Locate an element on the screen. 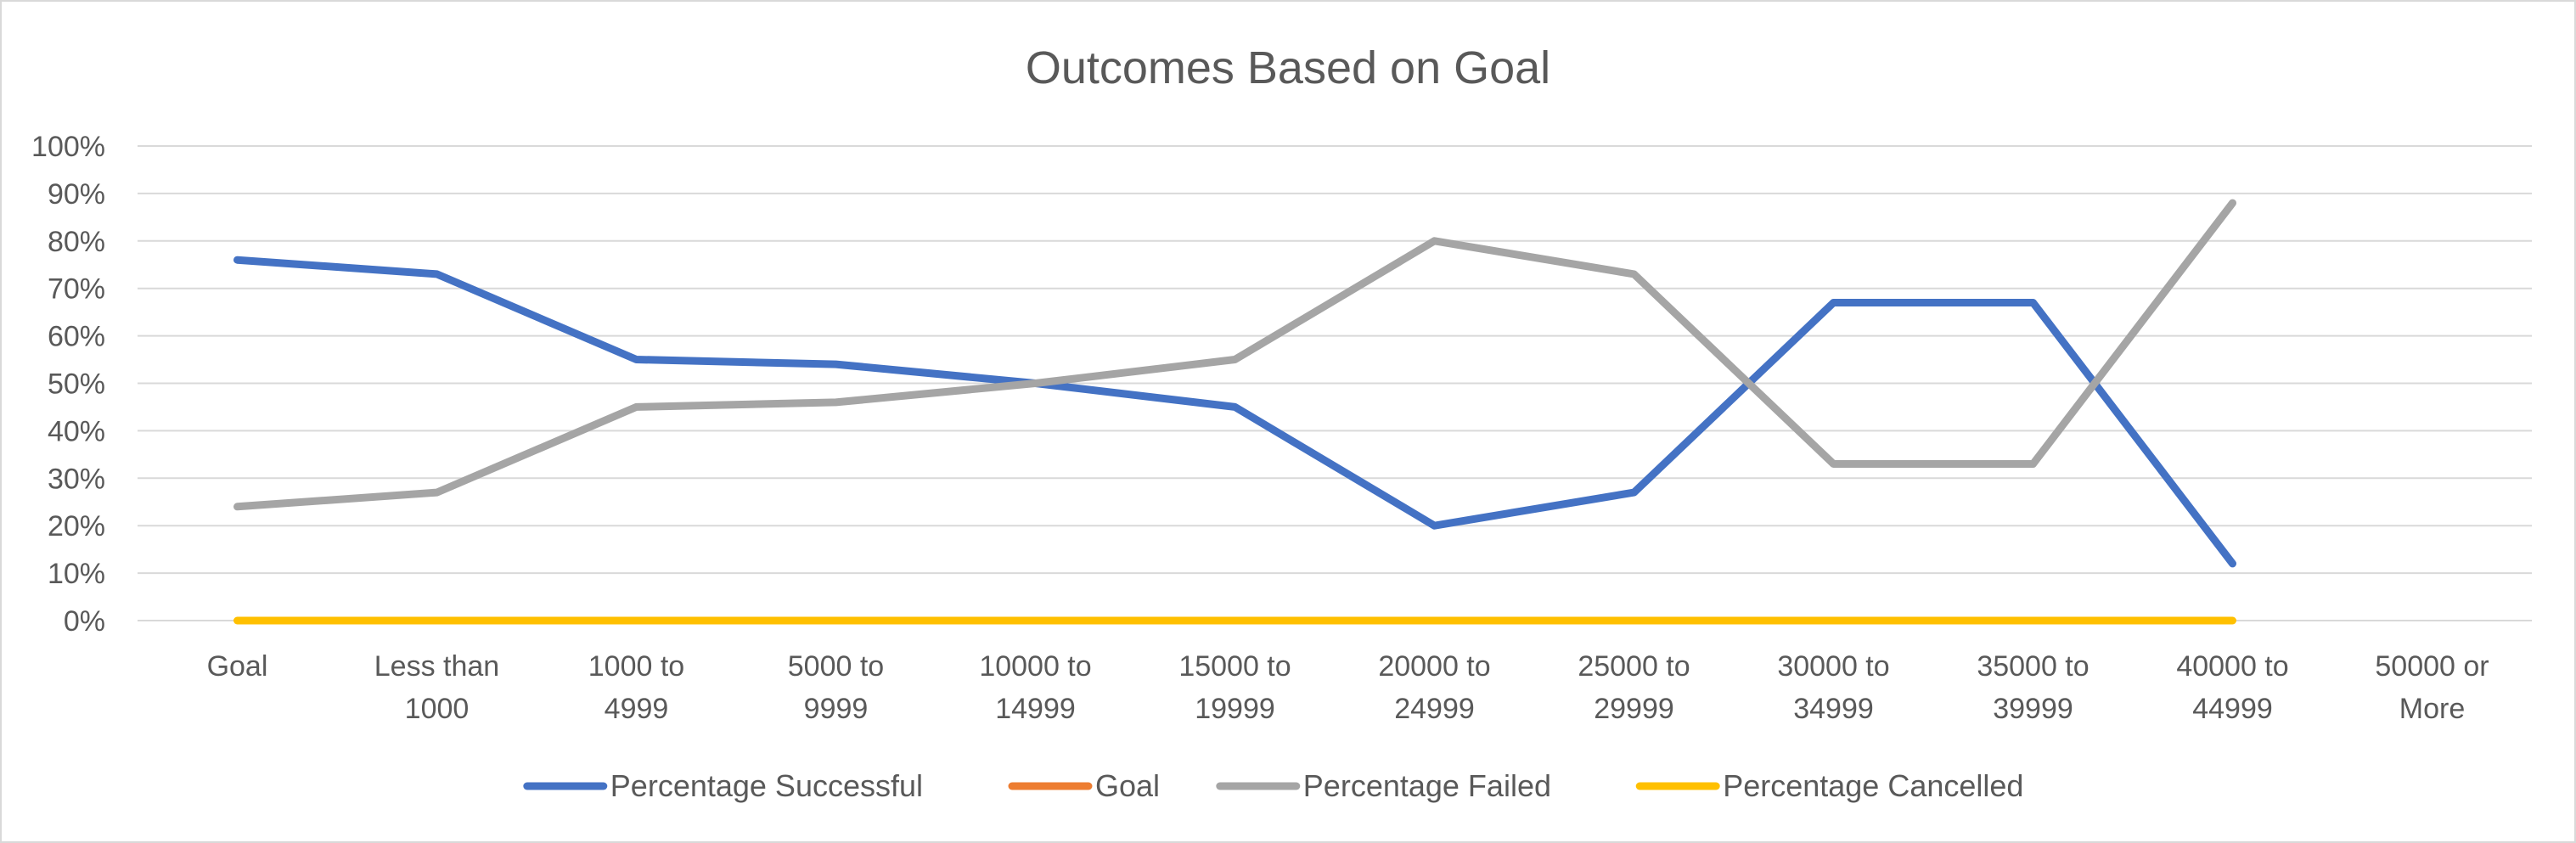  y-tick-label: 20% is located at coordinates (76, 526).